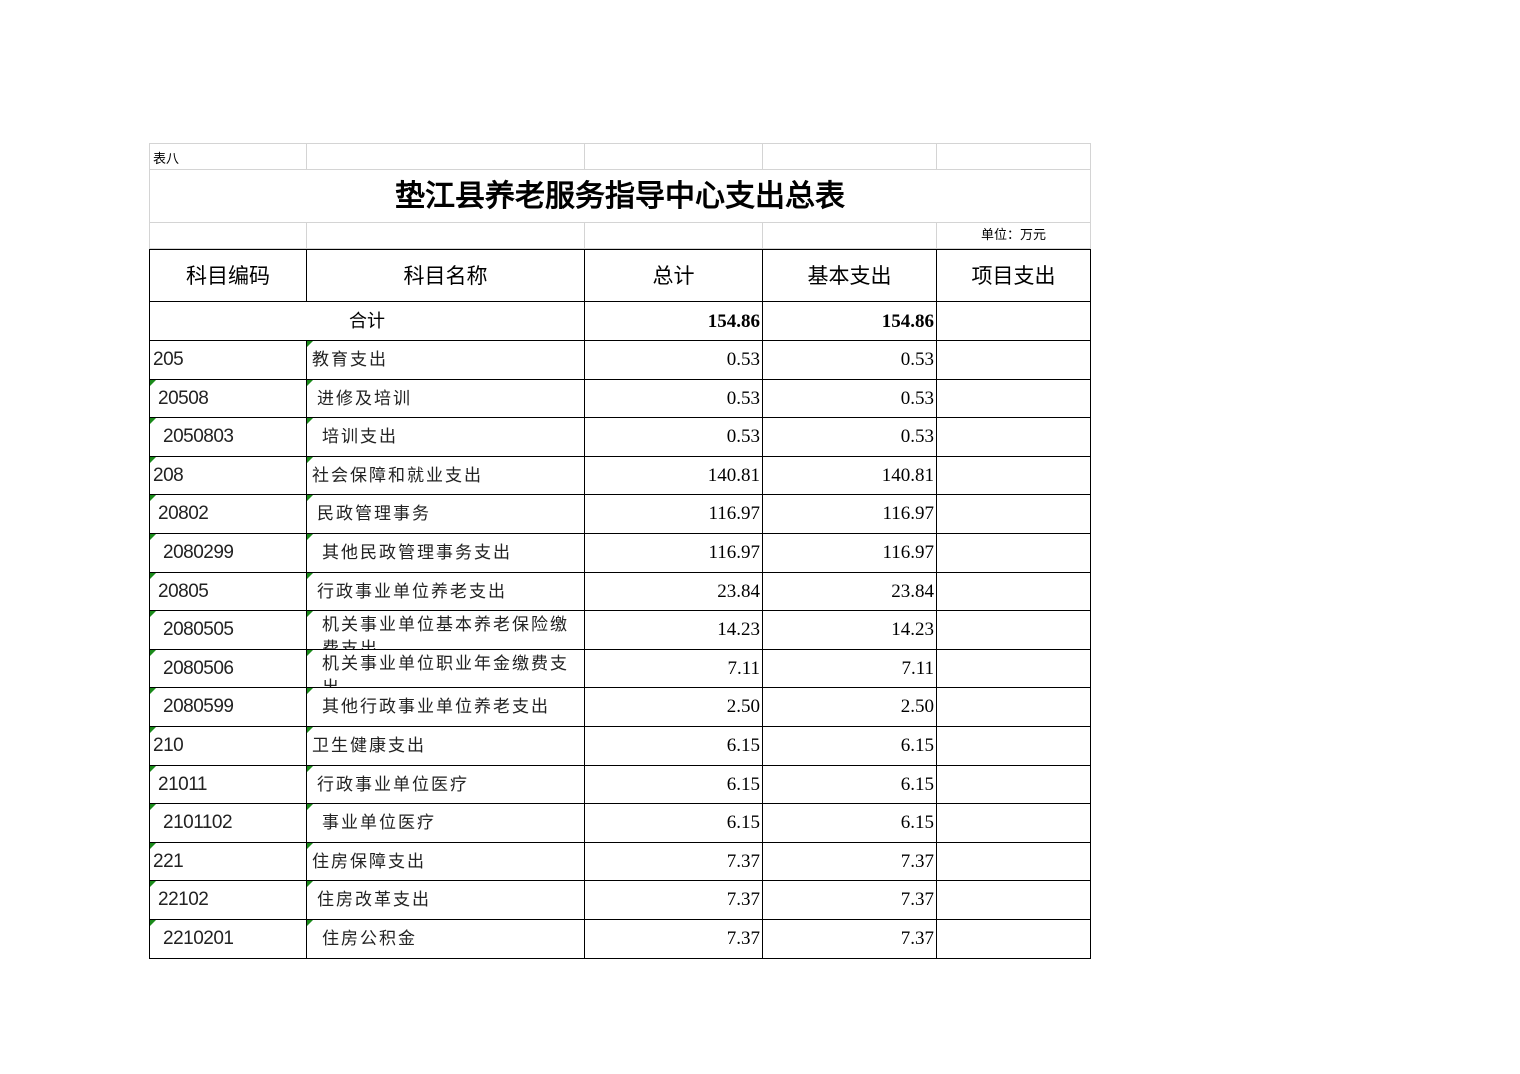 Image resolution: width=1520 pixels, height=1074 pixels. I want to click on row-name: 住房保障支出, so click(446, 862).